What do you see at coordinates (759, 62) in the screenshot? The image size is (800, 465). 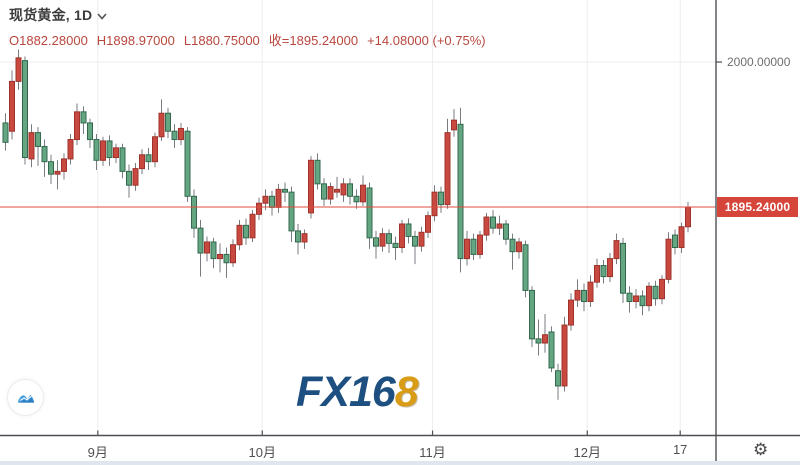 I see `price-axis-label: 2000.00000` at bounding box center [759, 62].